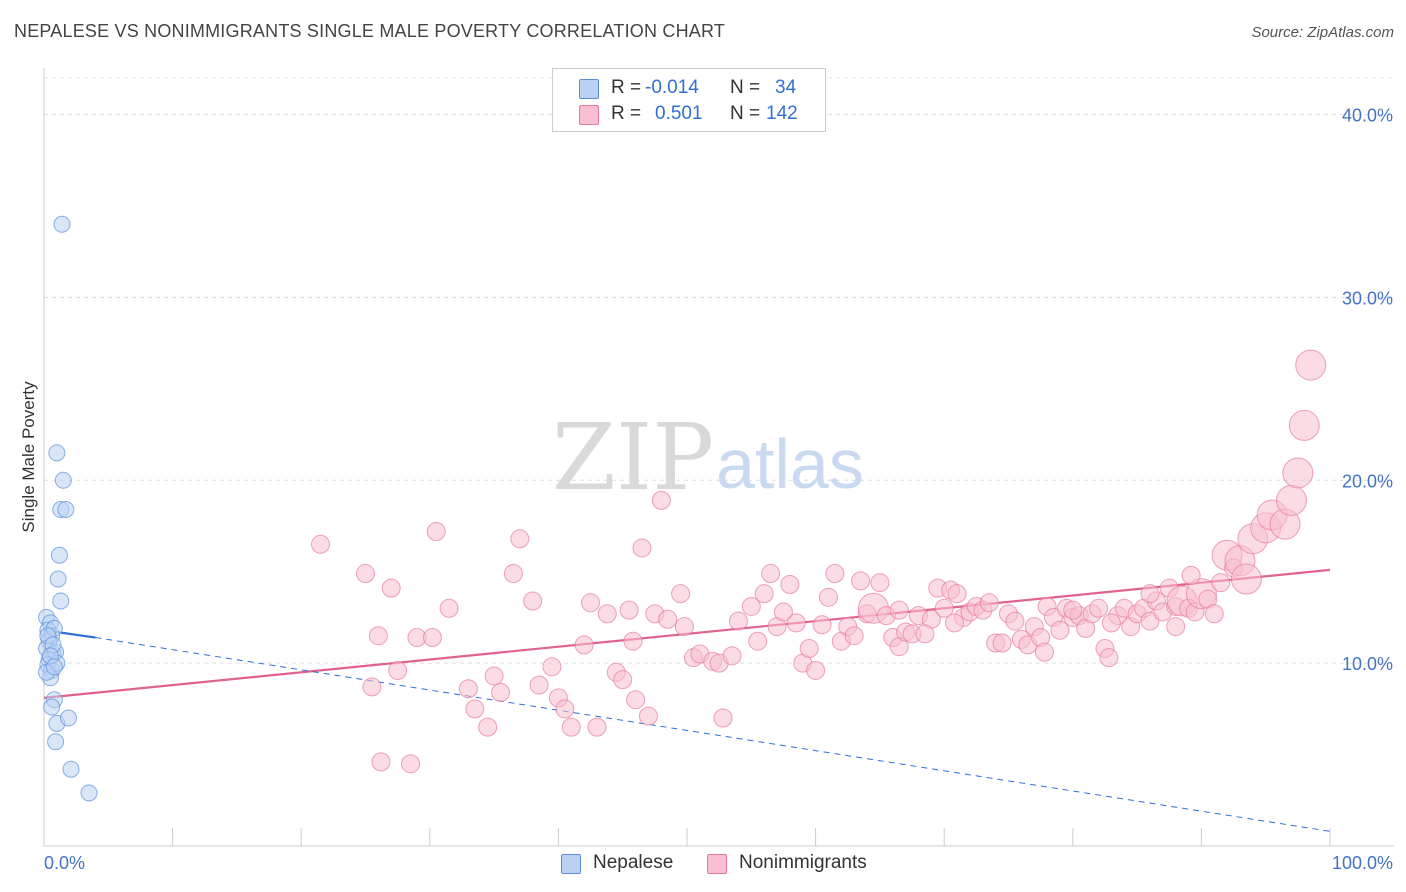 This screenshot has width=1406, height=892. Describe the element at coordinates (1367, 298) in the screenshot. I see `y-tick-label: 30.0%` at that location.